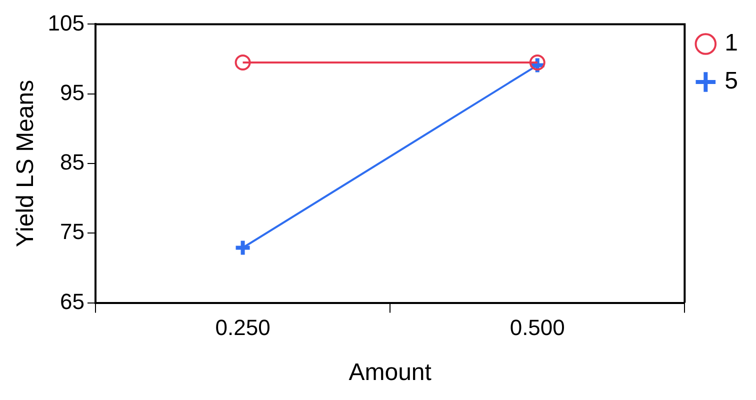 The width and height of the screenshot is (756, 400). Describe the element at coordinates (26, 164) in the screenshot. I see `y-axis-title: Yield LS Means` at that location.